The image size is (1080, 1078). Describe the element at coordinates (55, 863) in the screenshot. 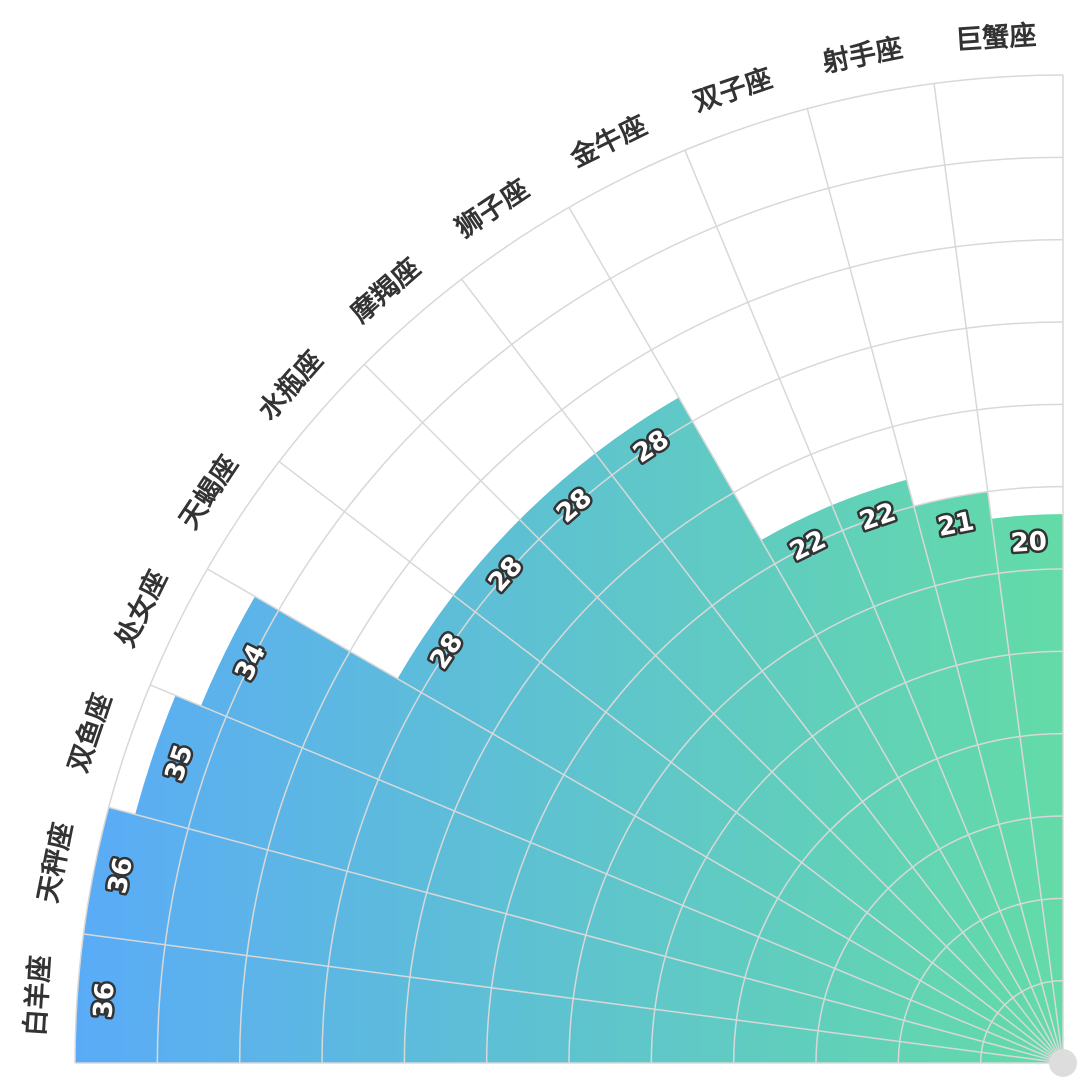

I see `category-label: 天秤座` at that location.